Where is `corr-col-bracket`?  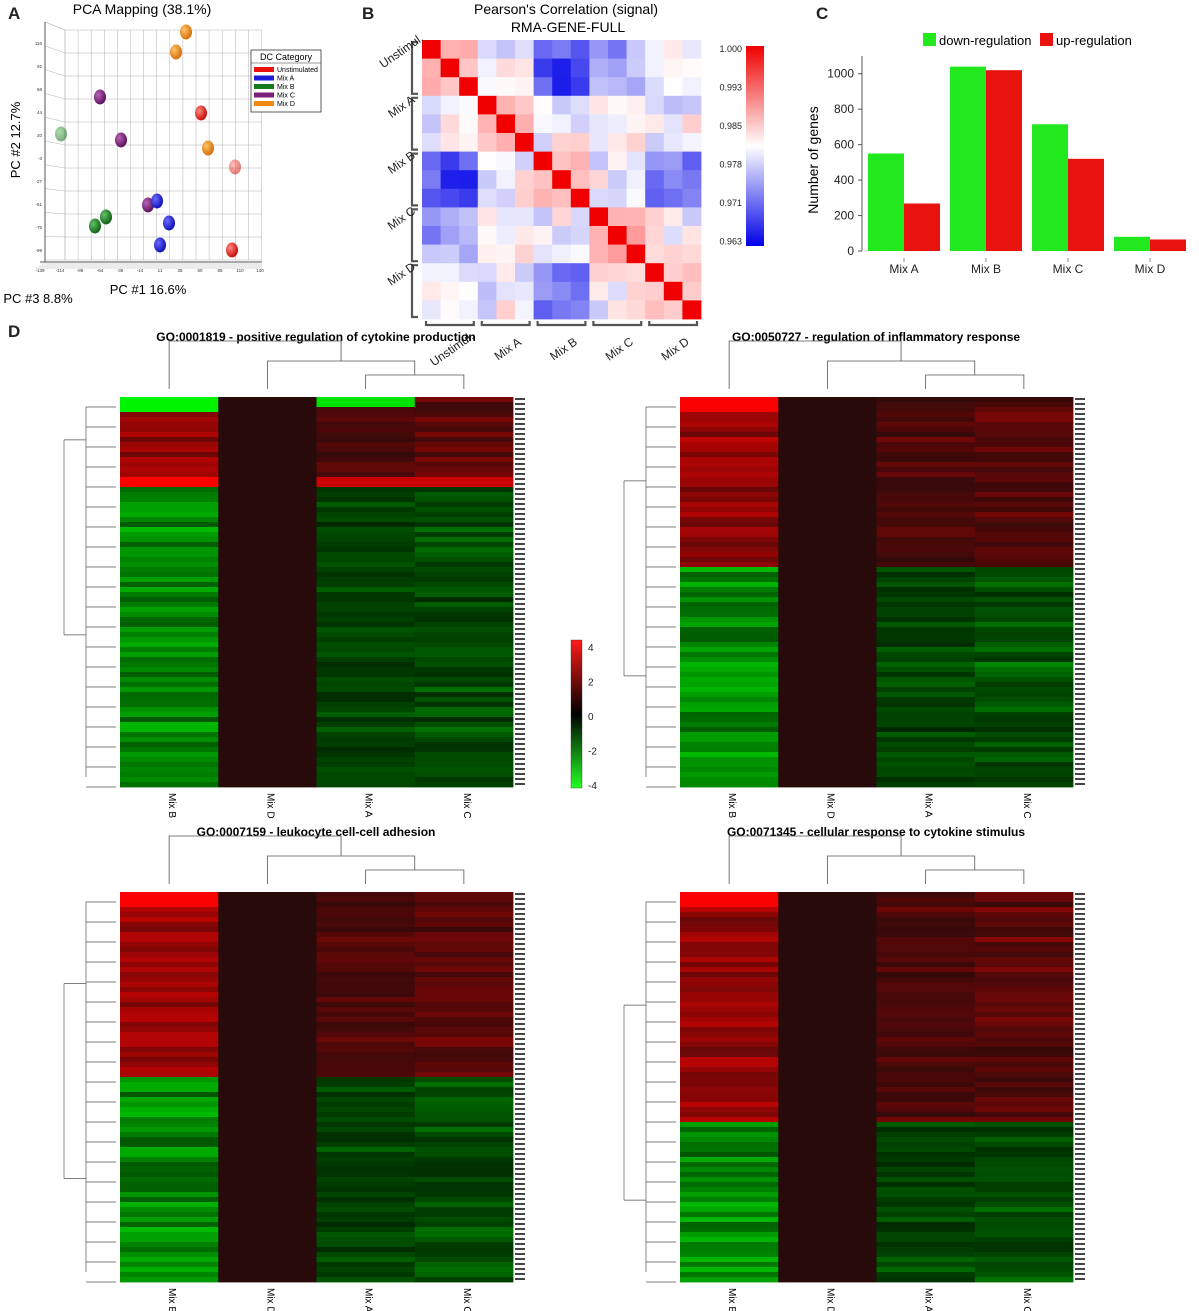
corr-col-bracket is located at coordinates (617, 324).